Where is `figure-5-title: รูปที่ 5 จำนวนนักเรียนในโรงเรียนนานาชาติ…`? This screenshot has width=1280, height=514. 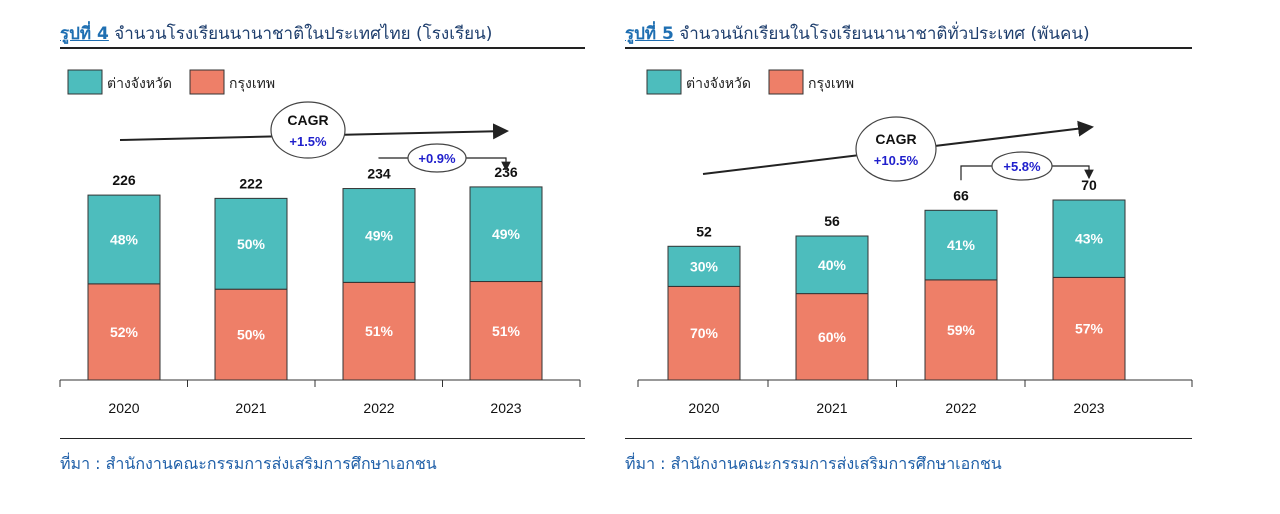 figure-5-title: รูปที่ 5 จำนวนนักเรียนในโรงเรียนนานาชาติ… is located at coordinates (857, 33).